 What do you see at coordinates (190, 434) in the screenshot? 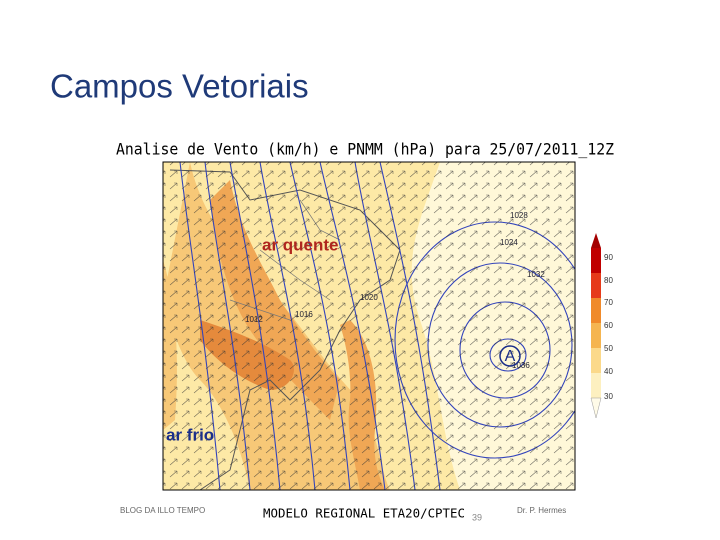
I see `cold-air-label: ar frio` at bounding box center [190, 434].